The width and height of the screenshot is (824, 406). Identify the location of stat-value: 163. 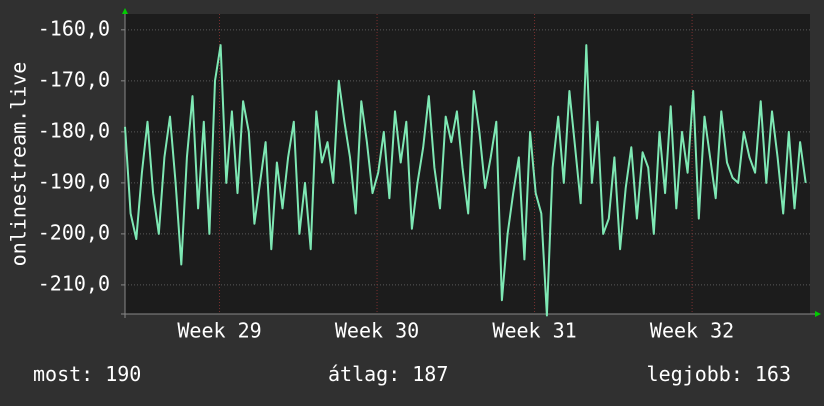
(773, 374).